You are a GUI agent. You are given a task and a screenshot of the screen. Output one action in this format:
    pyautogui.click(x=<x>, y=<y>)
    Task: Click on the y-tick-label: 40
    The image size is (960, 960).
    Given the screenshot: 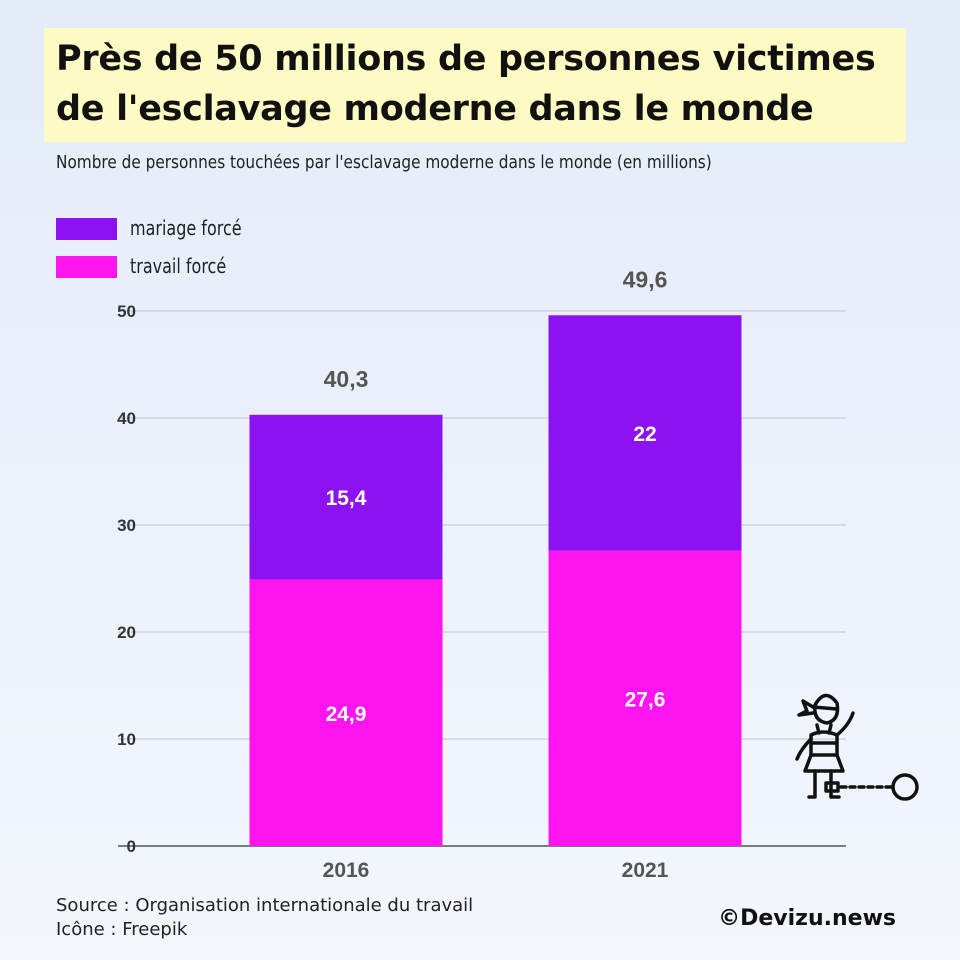 What is the action you would take?
    pyautogui.click(x=126, y=418)
    